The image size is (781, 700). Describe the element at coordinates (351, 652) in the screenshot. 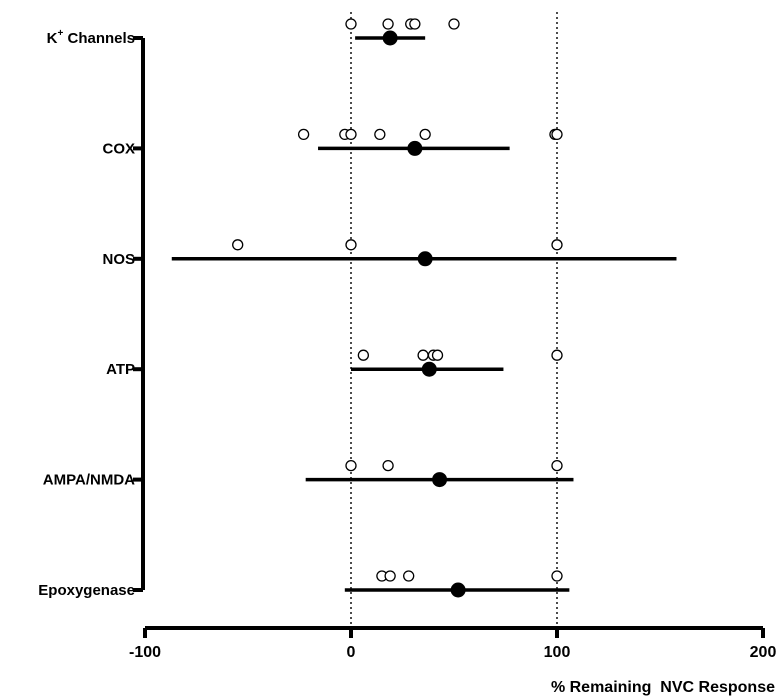

I see `x-tick-label-1: 0` at that location.